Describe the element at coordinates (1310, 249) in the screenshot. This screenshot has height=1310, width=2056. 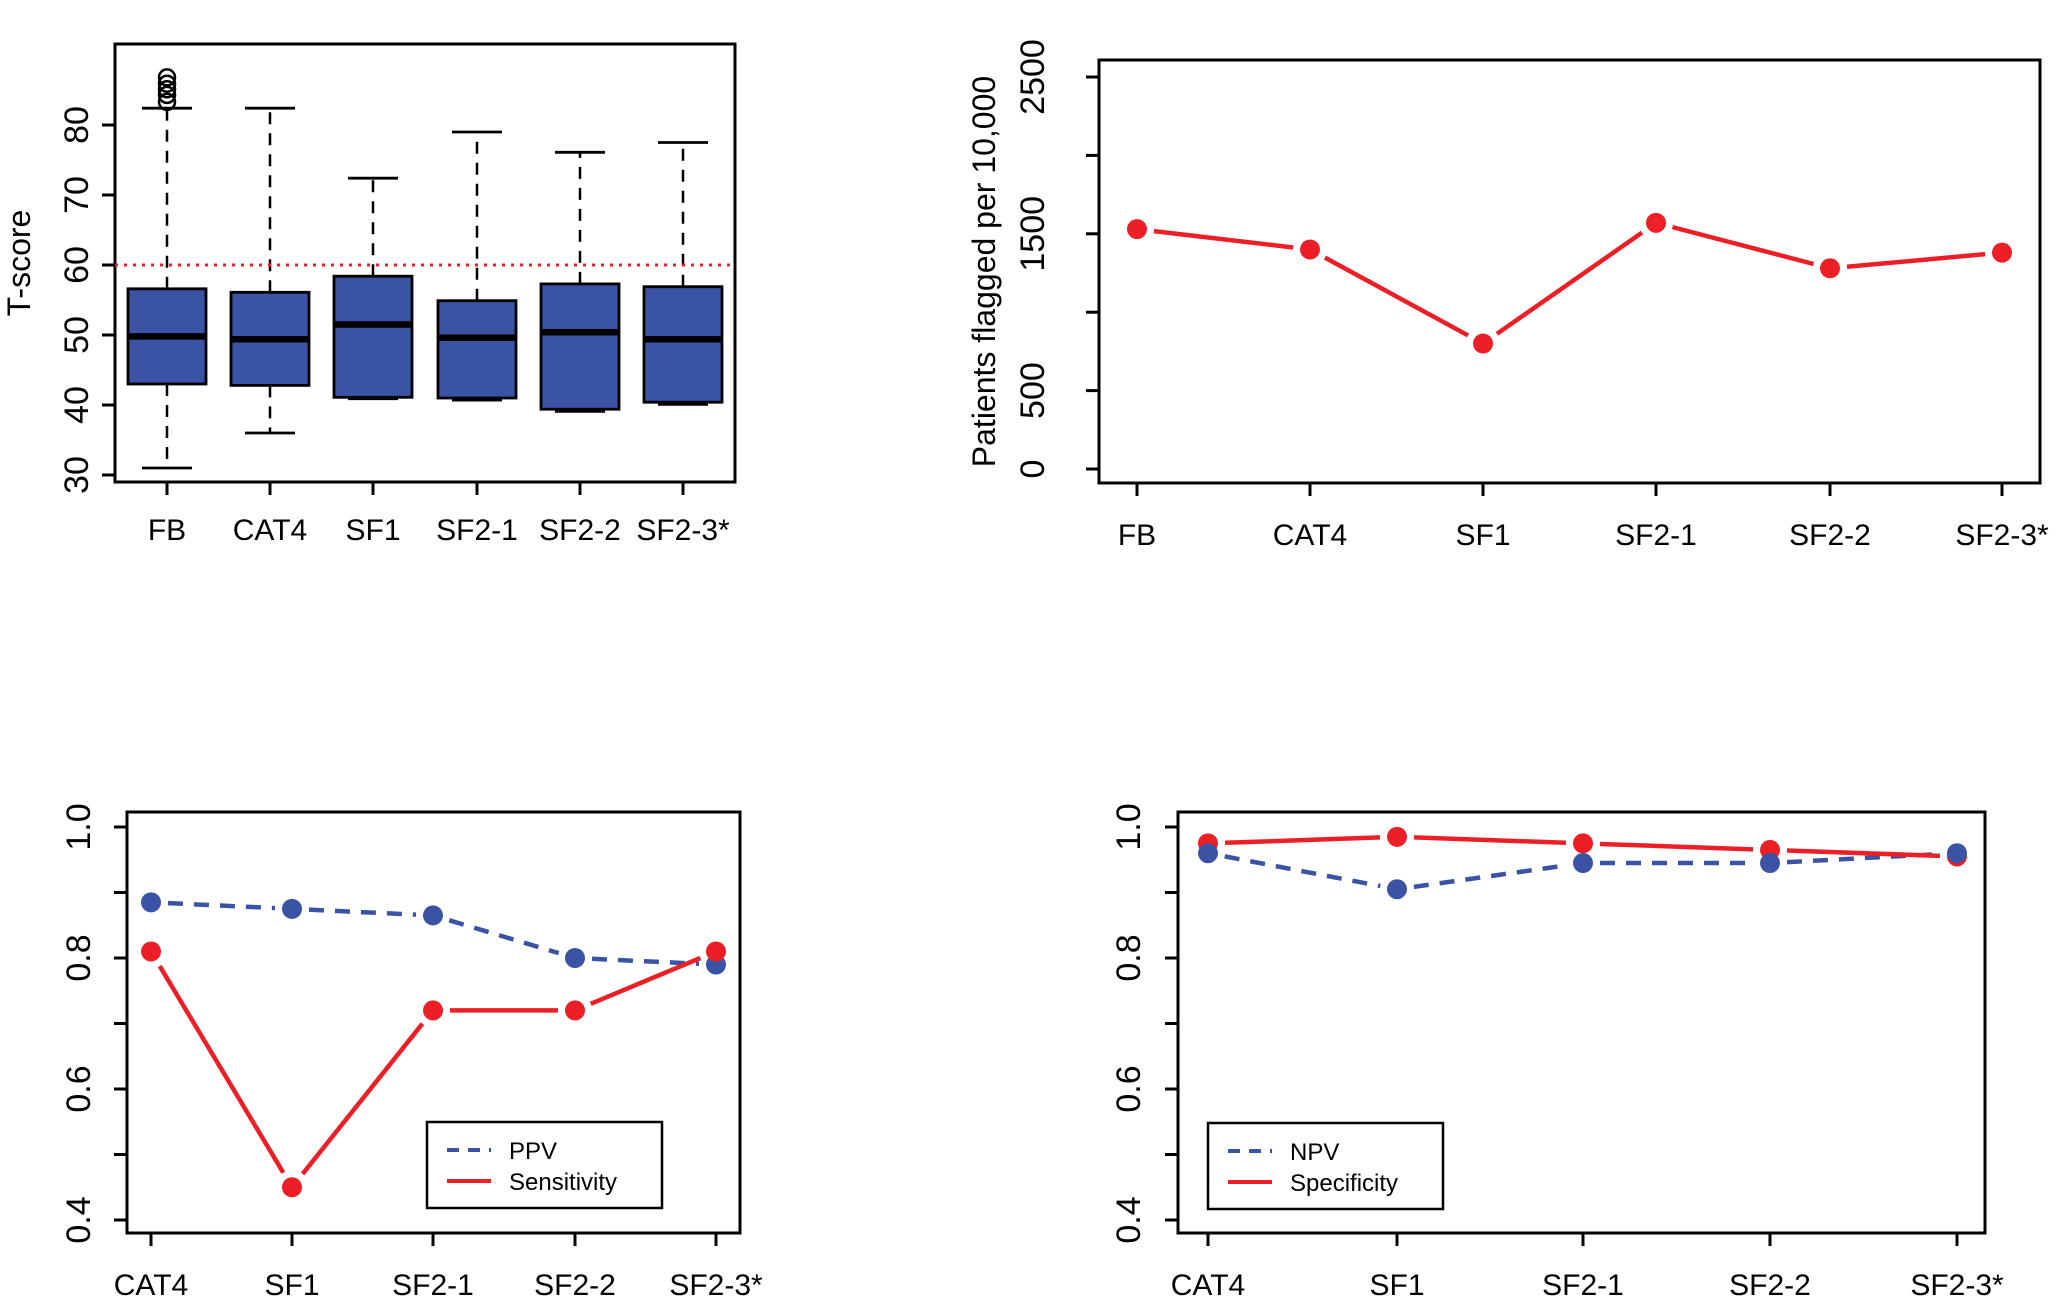
I see `point-Patients flagged-1` at that location.